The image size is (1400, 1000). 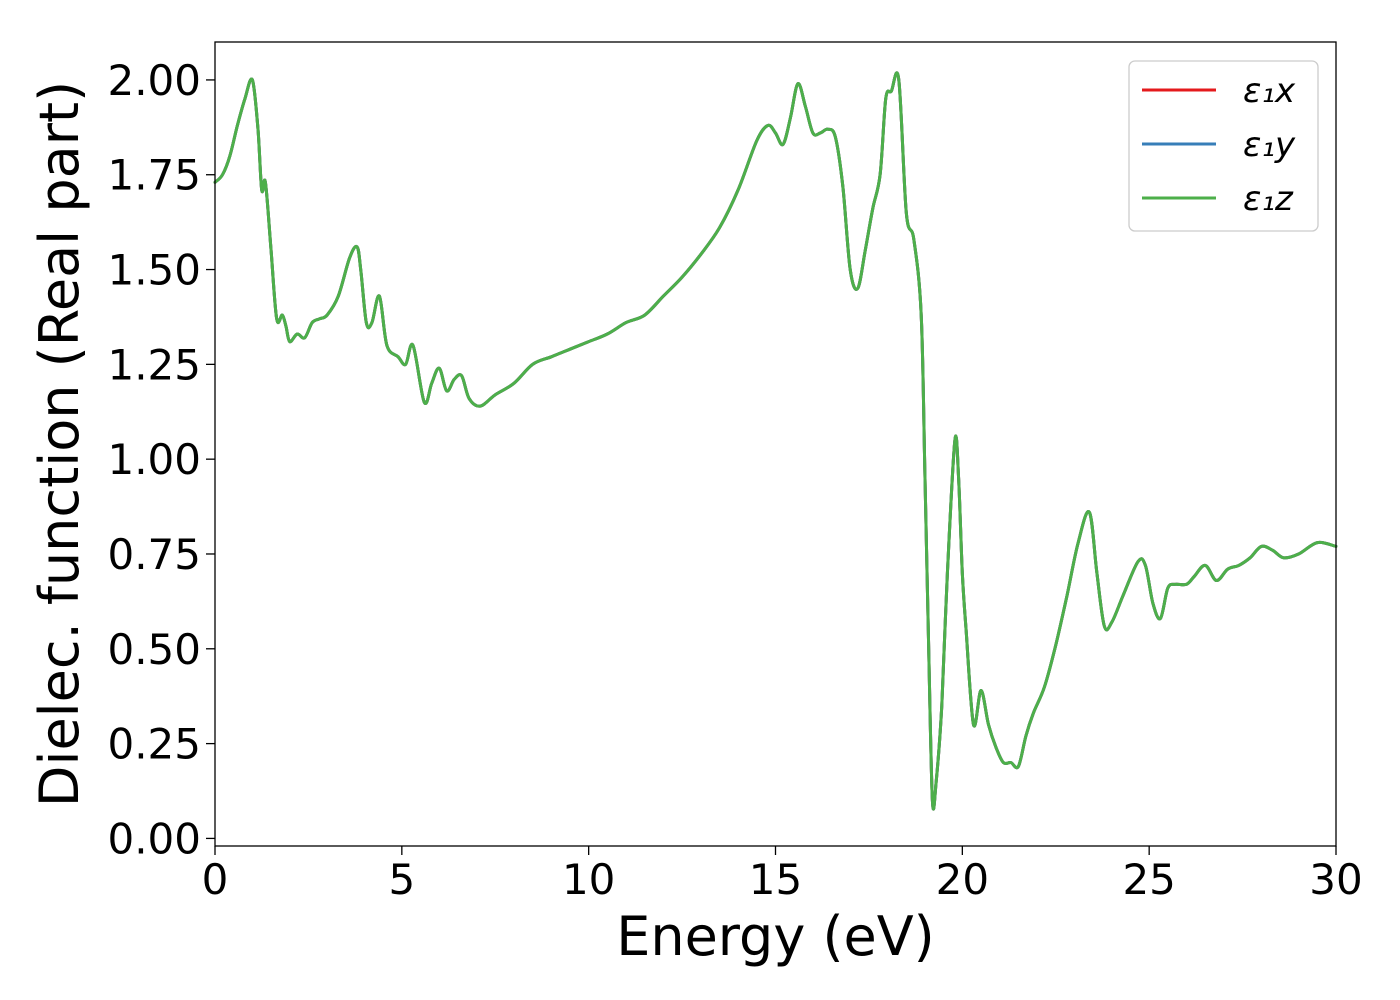 What do you see at coordinates (588, 879) in the screenshot?
I see `x-tick-label: 10` at bounding box center [588, 879].